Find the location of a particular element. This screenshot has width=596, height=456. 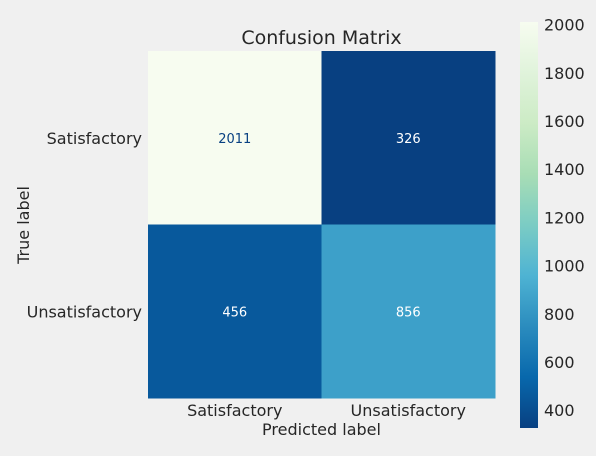

chart-title: Confusion Matrix is located at coordinates (321, 38).